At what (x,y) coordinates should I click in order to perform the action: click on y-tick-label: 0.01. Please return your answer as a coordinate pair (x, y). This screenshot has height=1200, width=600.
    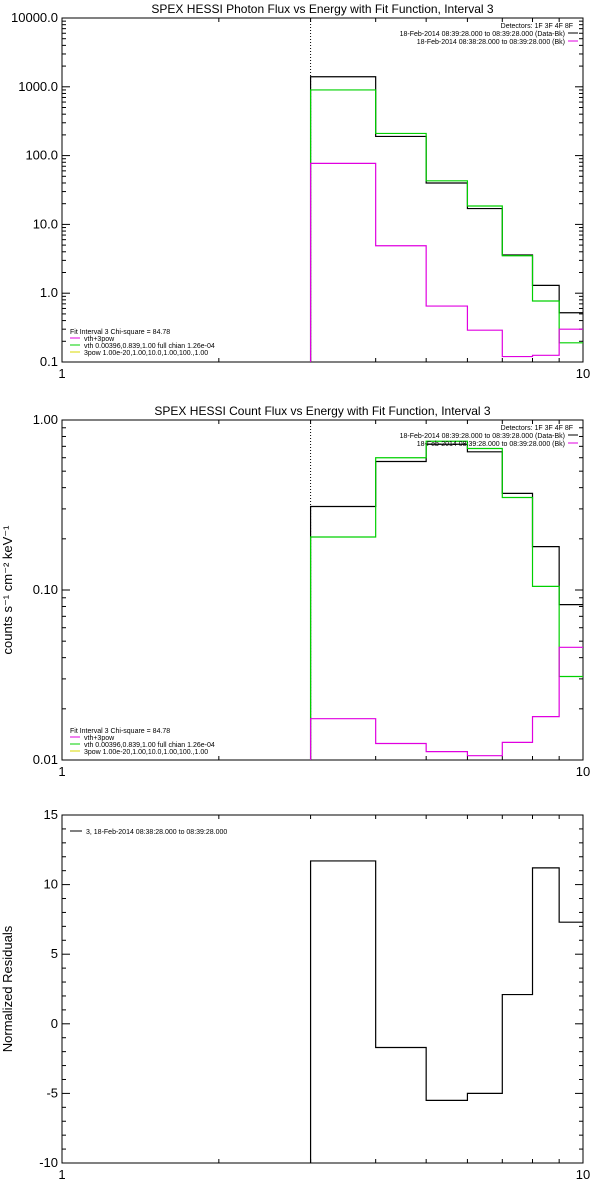
    Looking at the image, I should click on (45, 759).